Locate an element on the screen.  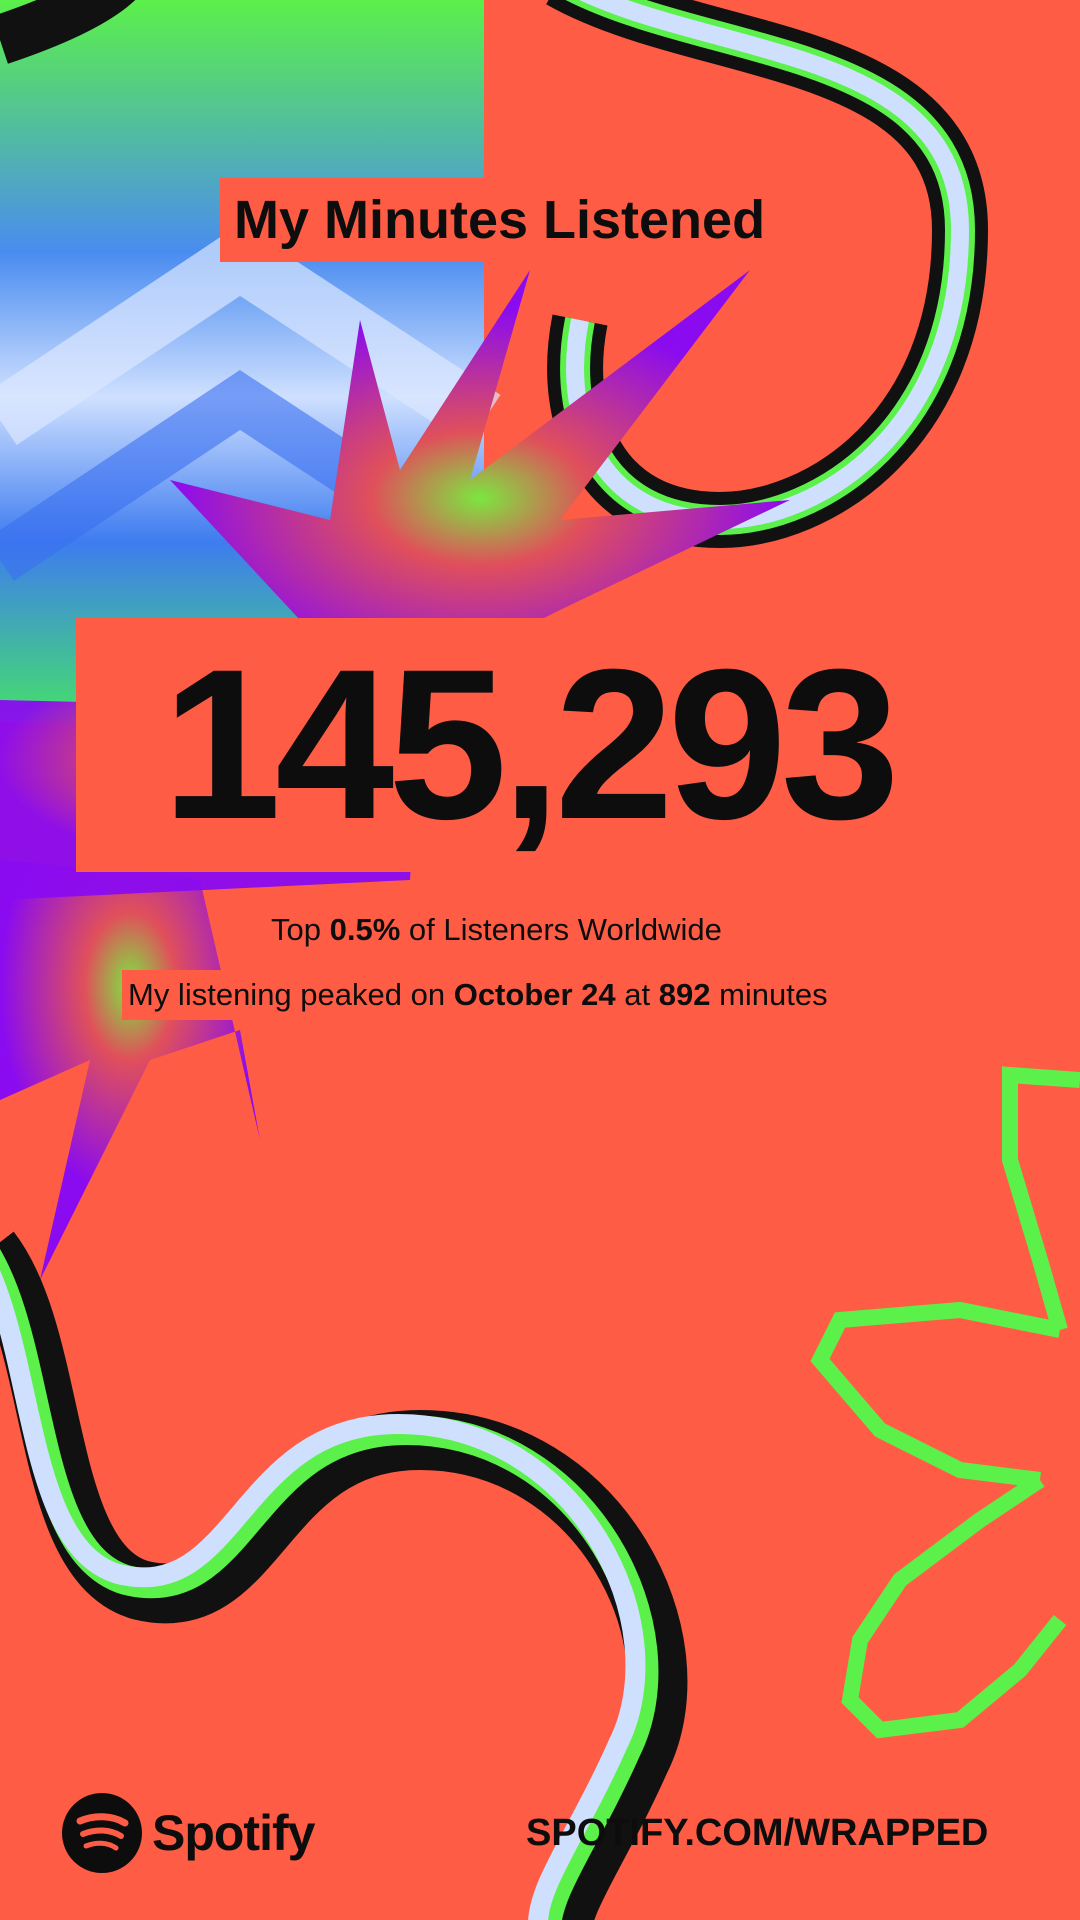
wrapped-url: SPOTIFY.COM/WRAPPED is located at coordinates (757, 1833).